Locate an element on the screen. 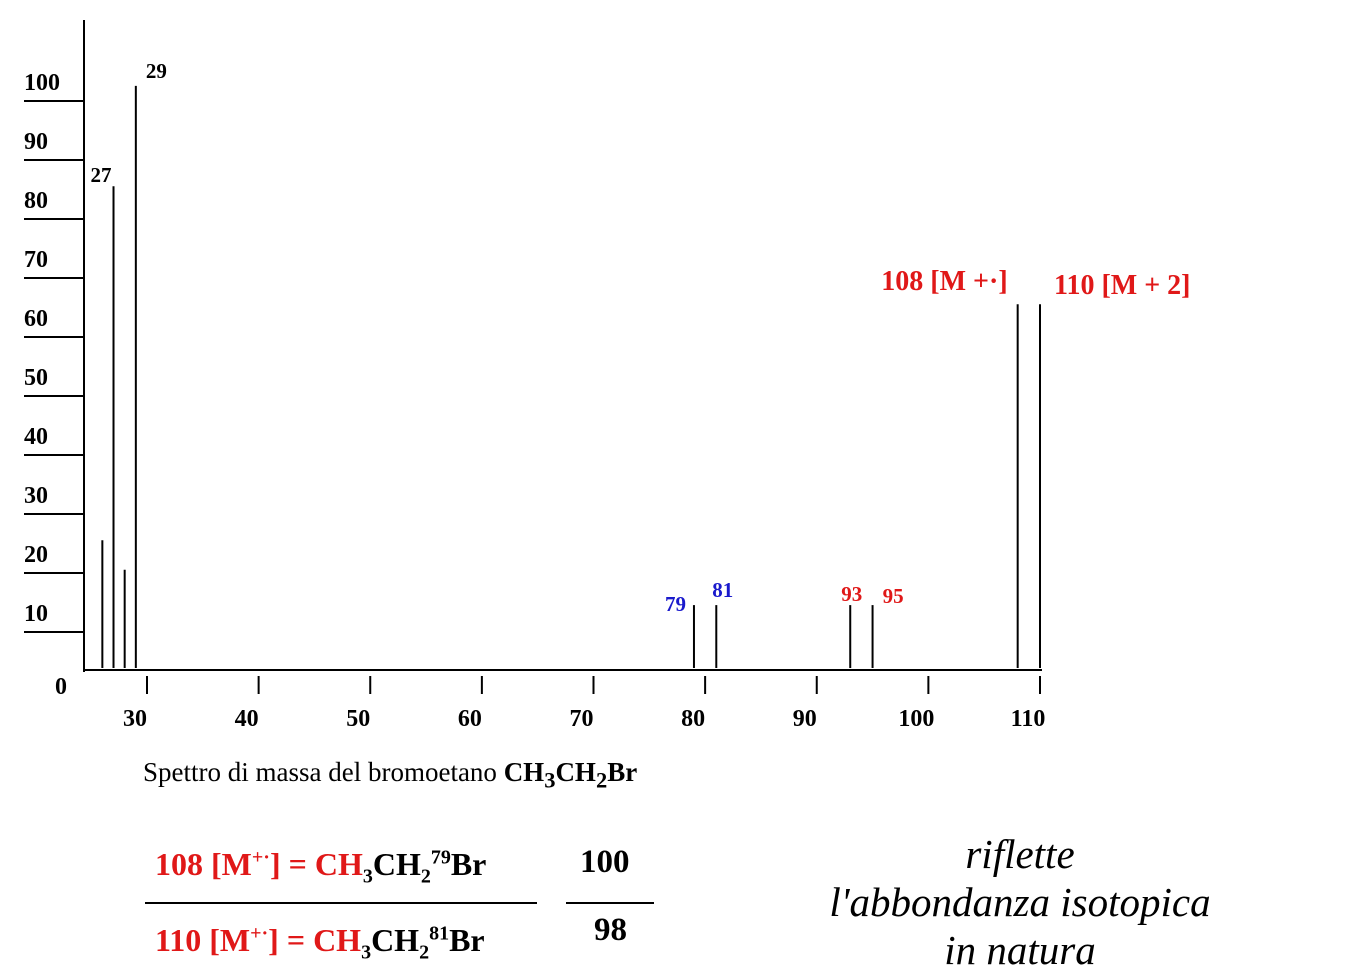 The height and width of the screenshot is (979, 1358). ratio-bottom: 98 is located at coordinates (610, 930).